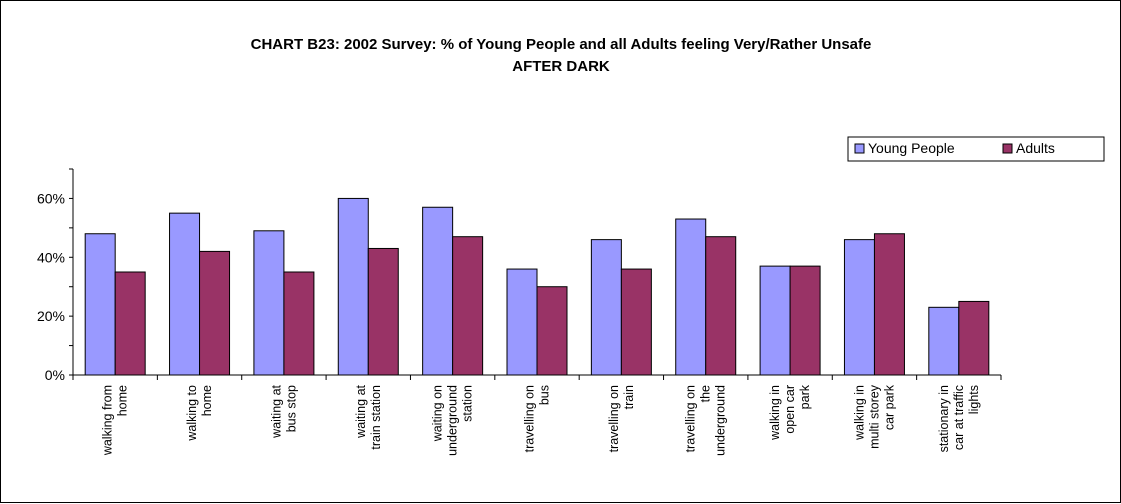  Describe the element at coordinates (192, 413) in the screenshot. I see `category-label: walking to` at that location.